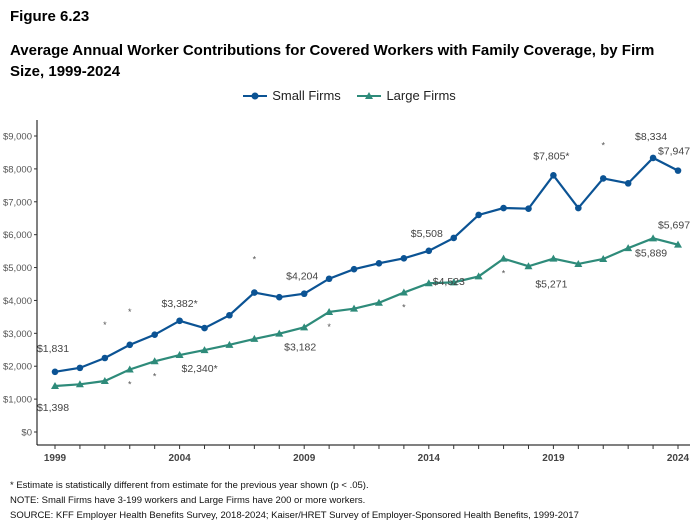 The image size is (698, 525). I want to click on data-label: $3,382*, so click(179, 304).